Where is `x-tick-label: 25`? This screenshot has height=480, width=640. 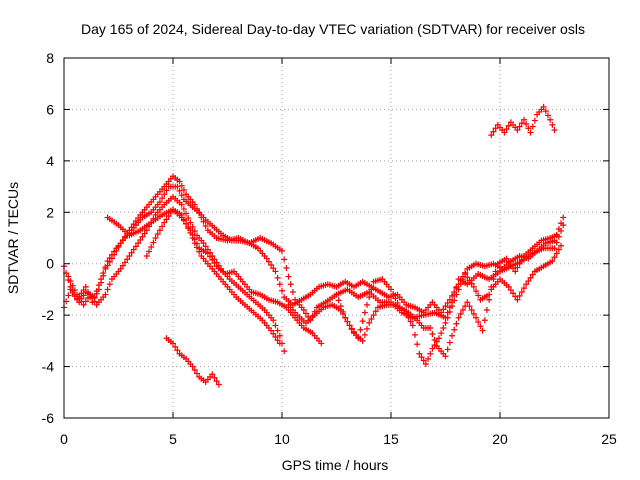 x-tick-label: 25 is located at coordinates (609, 439).